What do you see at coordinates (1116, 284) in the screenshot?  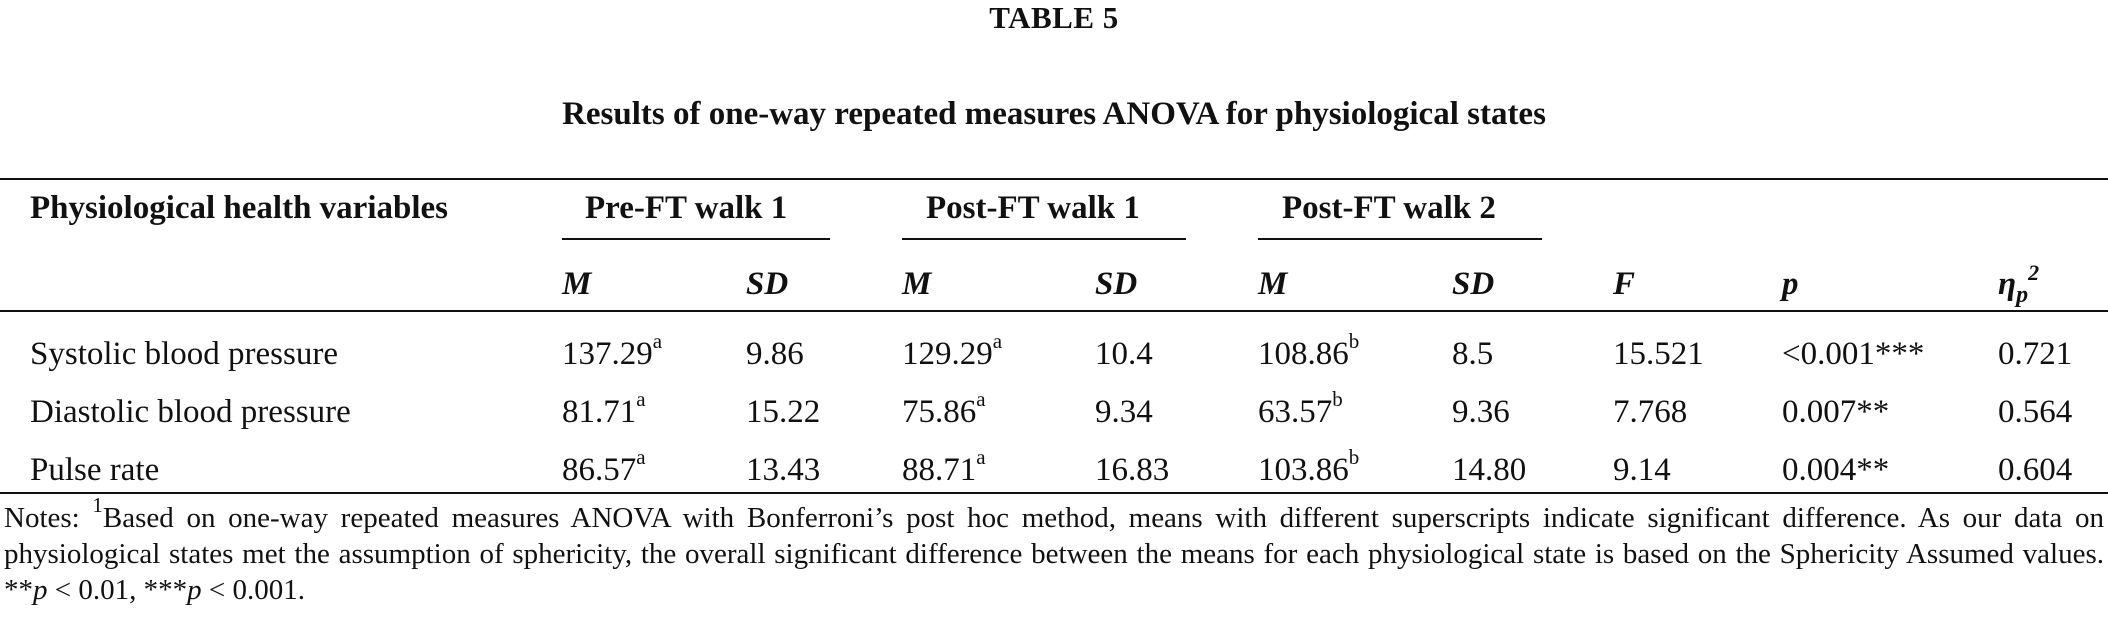 I see `subheader-post1-sd: SD` at bounding box center [1116, 284].